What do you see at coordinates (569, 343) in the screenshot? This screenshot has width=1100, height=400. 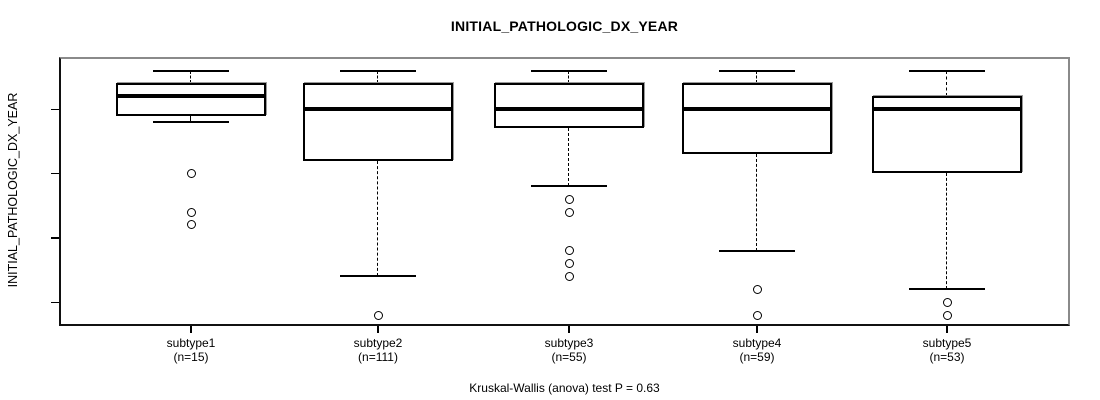 I see `x-label-name: subtype3` at bounding box center [569, 343].